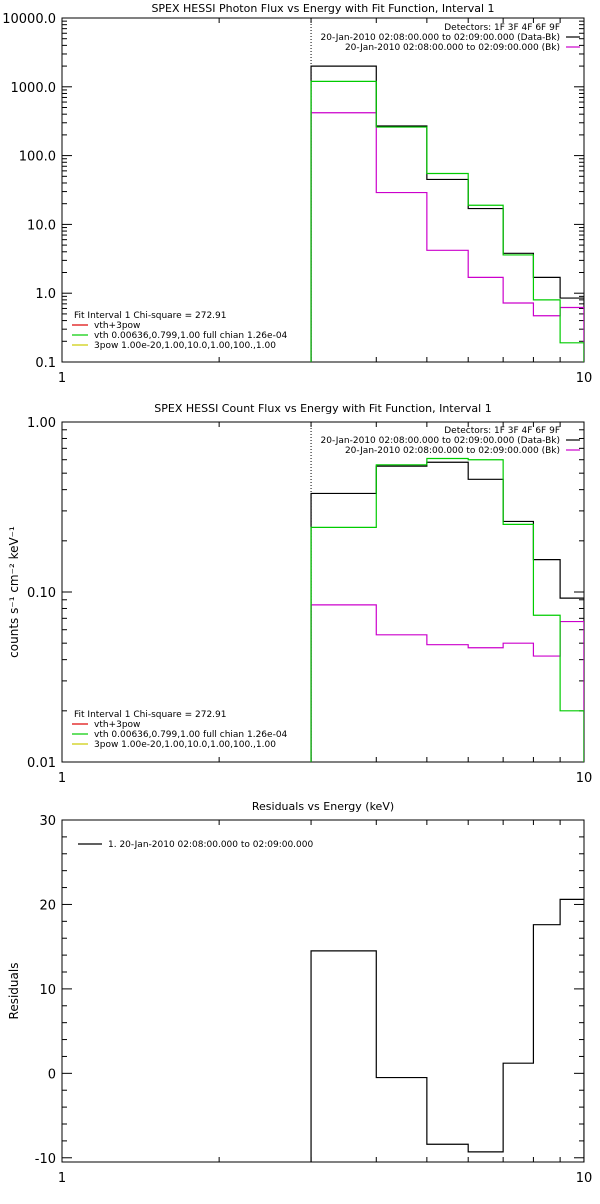  Describe the element at coordinates (52, 1074) in the screenshot. I see `y-tick-label: 0` at that location.